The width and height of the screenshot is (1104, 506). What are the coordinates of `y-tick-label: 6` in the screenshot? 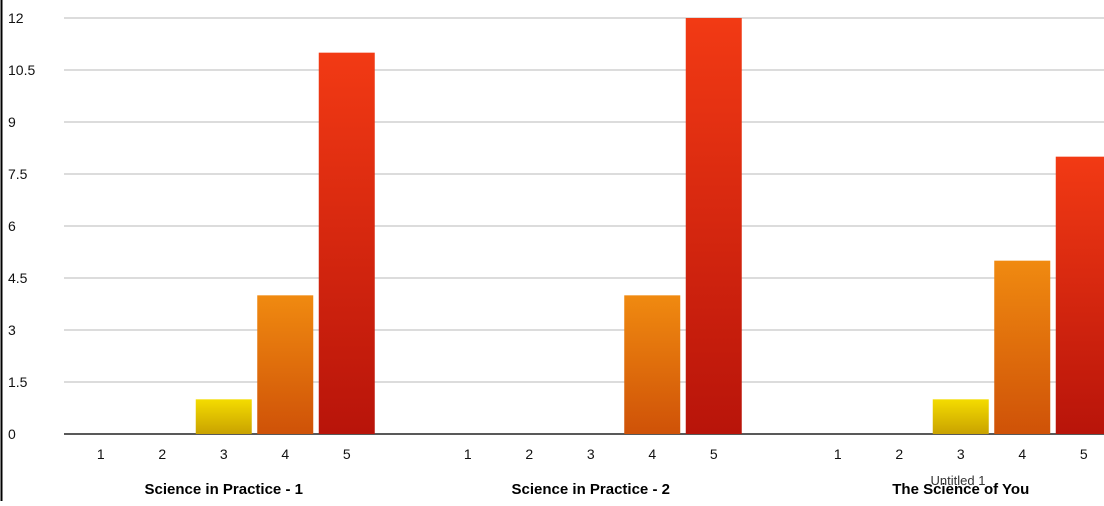 It's located at (12, 226).